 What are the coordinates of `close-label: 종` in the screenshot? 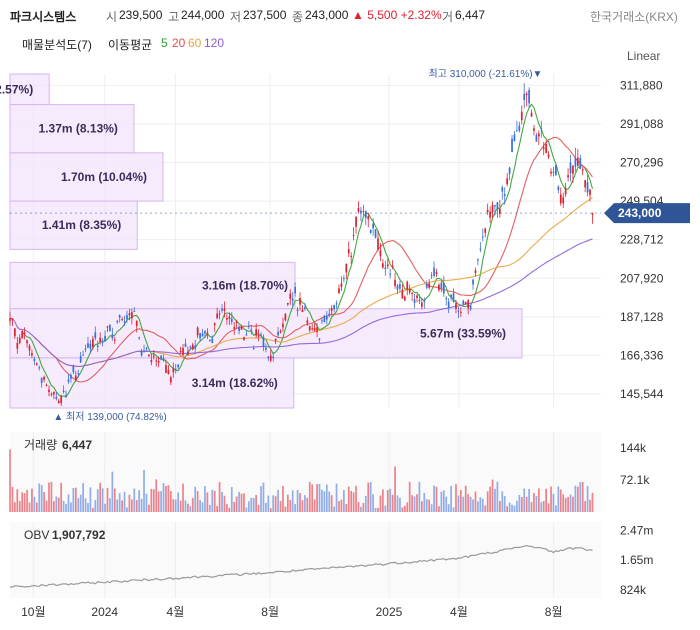 It's located at (298, 17).